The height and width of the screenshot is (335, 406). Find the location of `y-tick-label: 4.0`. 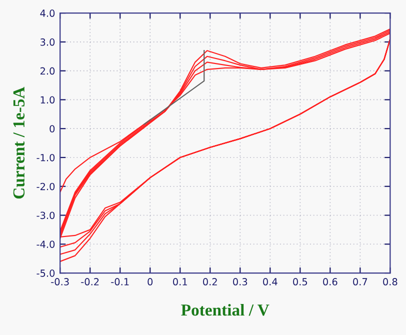

y-tick-label: 4.0 is located at coordinates (47, 13).